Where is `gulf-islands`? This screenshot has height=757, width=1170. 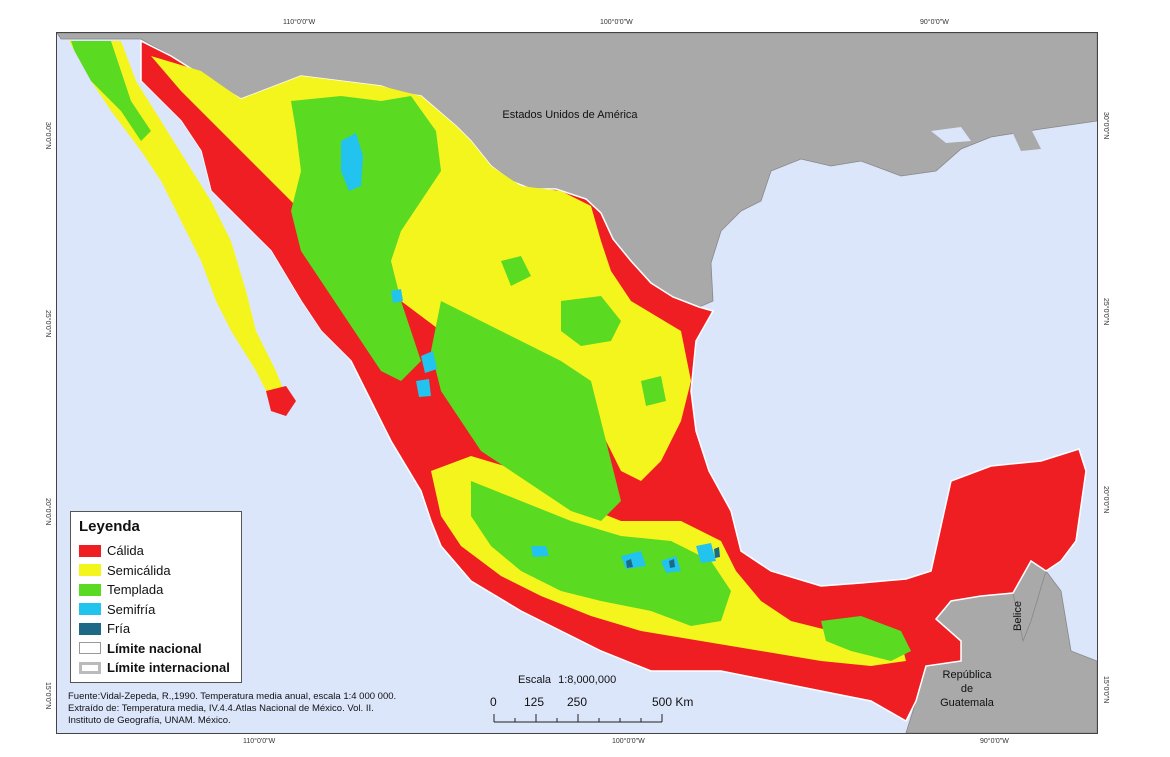
gulf-islands is located at coordinates (951, 135).